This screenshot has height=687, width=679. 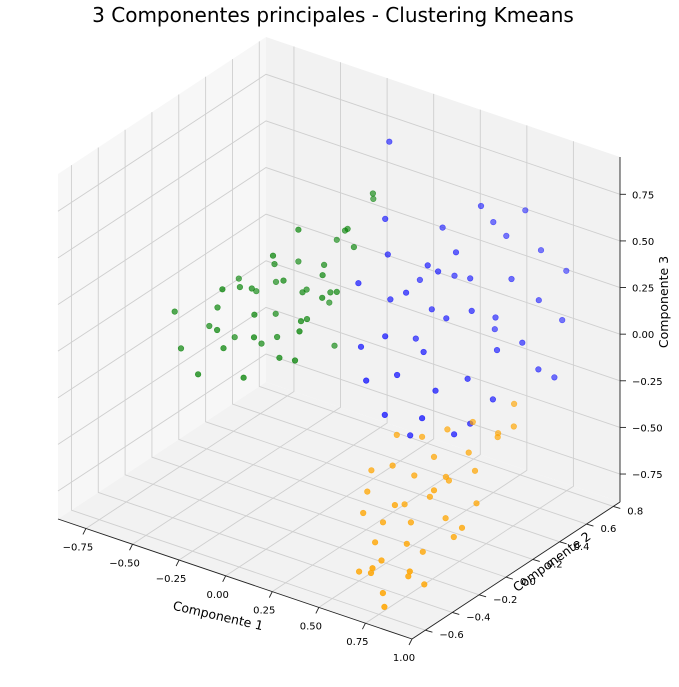 What do you see at coordinates (643, 195) in the screenshot?
I see `z-tick-label: 0.75` at bounding box center [643, 195].